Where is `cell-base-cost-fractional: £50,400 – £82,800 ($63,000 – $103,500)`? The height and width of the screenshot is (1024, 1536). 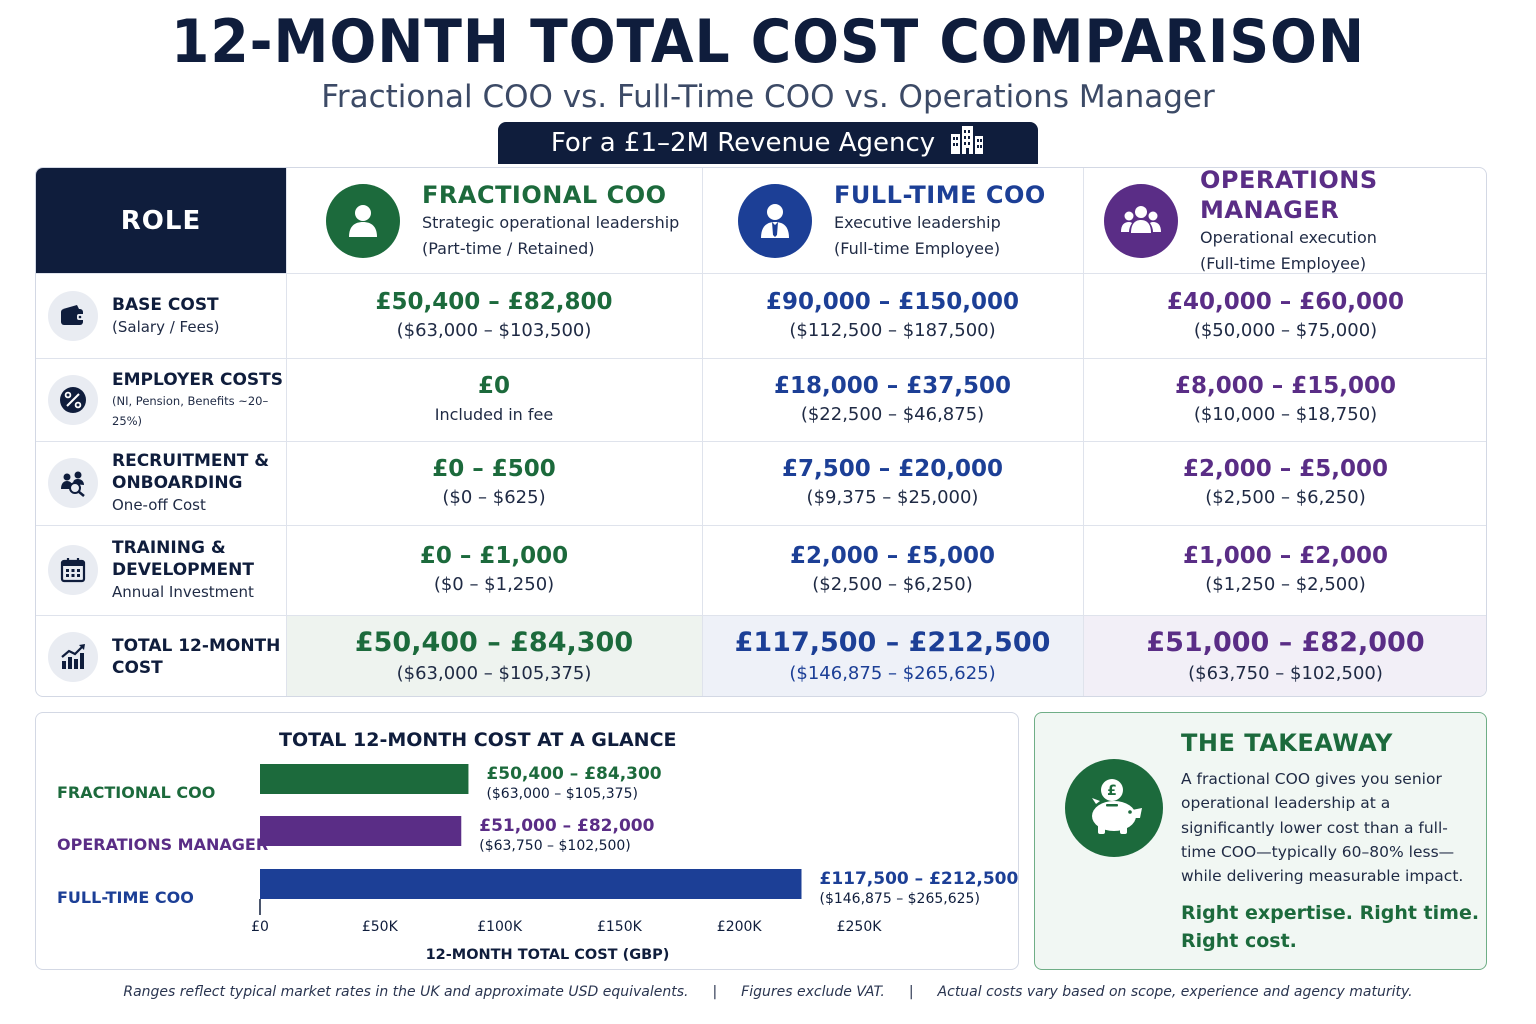
cell-base-cost-fractional: £50,400 – £82,800 ($63,000 – $103,500) is located at coordinates (494, 315).